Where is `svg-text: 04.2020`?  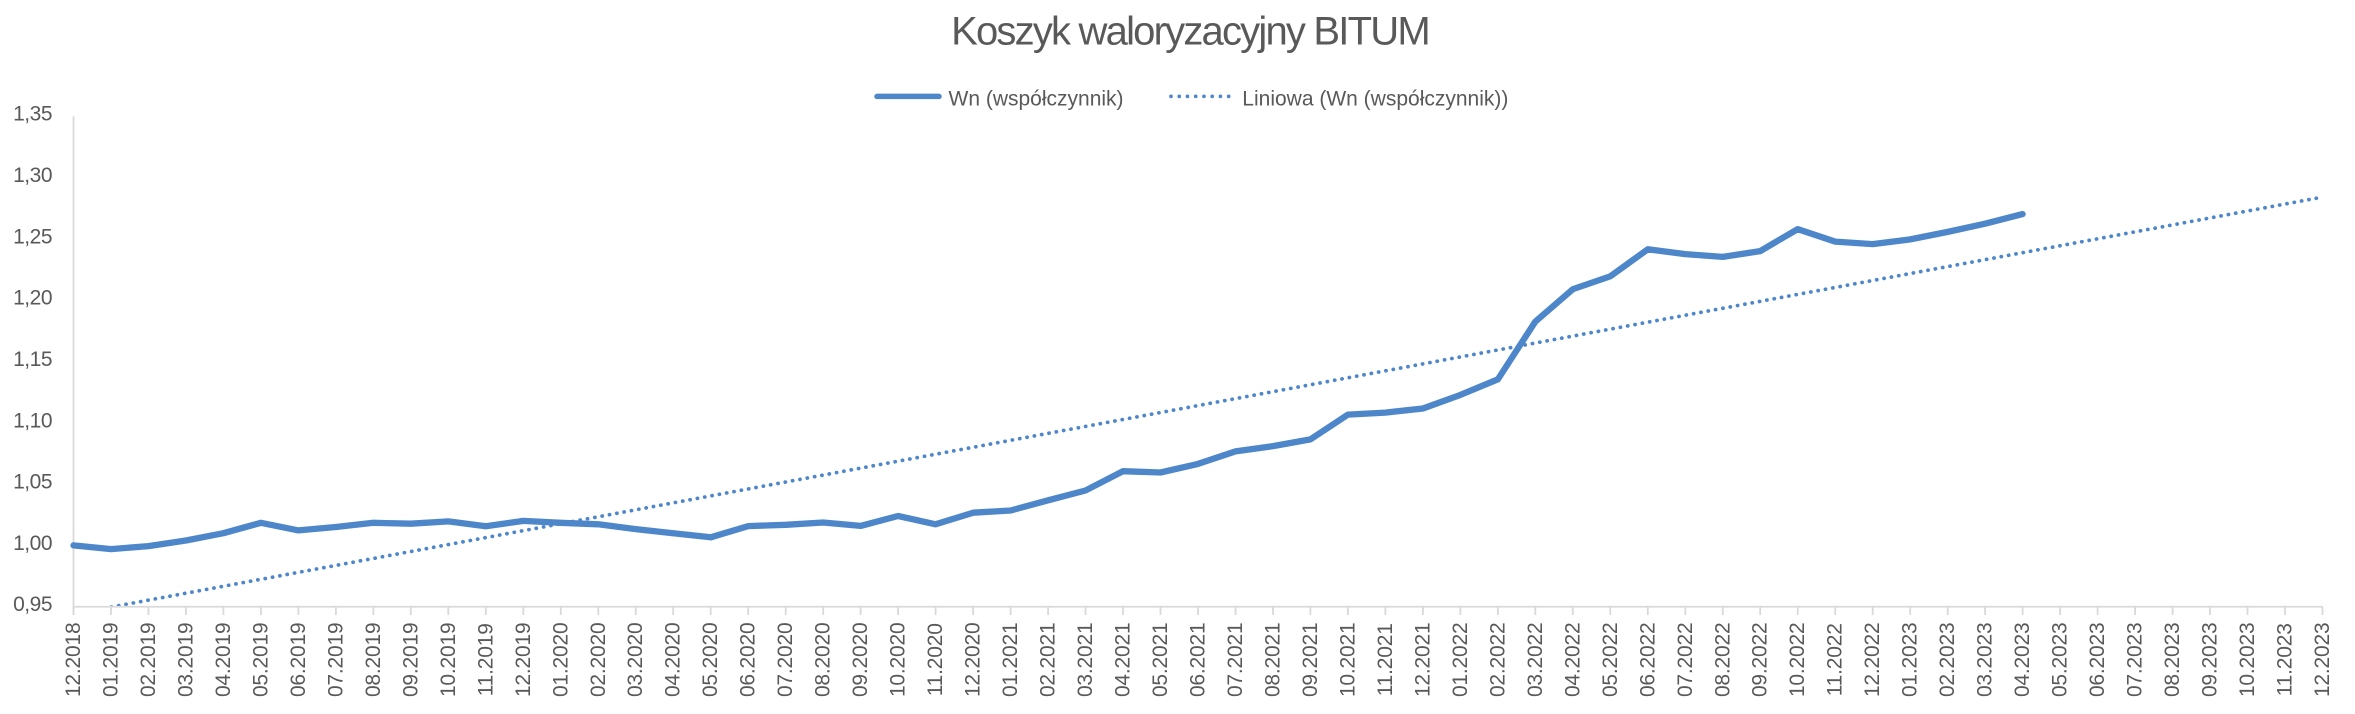
svg-text: 04.2020 is located at coordinates (673, 660).